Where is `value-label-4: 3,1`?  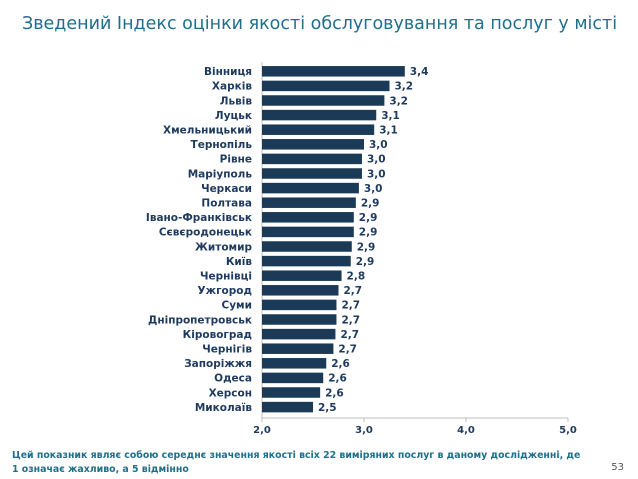
value-label-4: 3,1 is located at coordinates (390, 116).